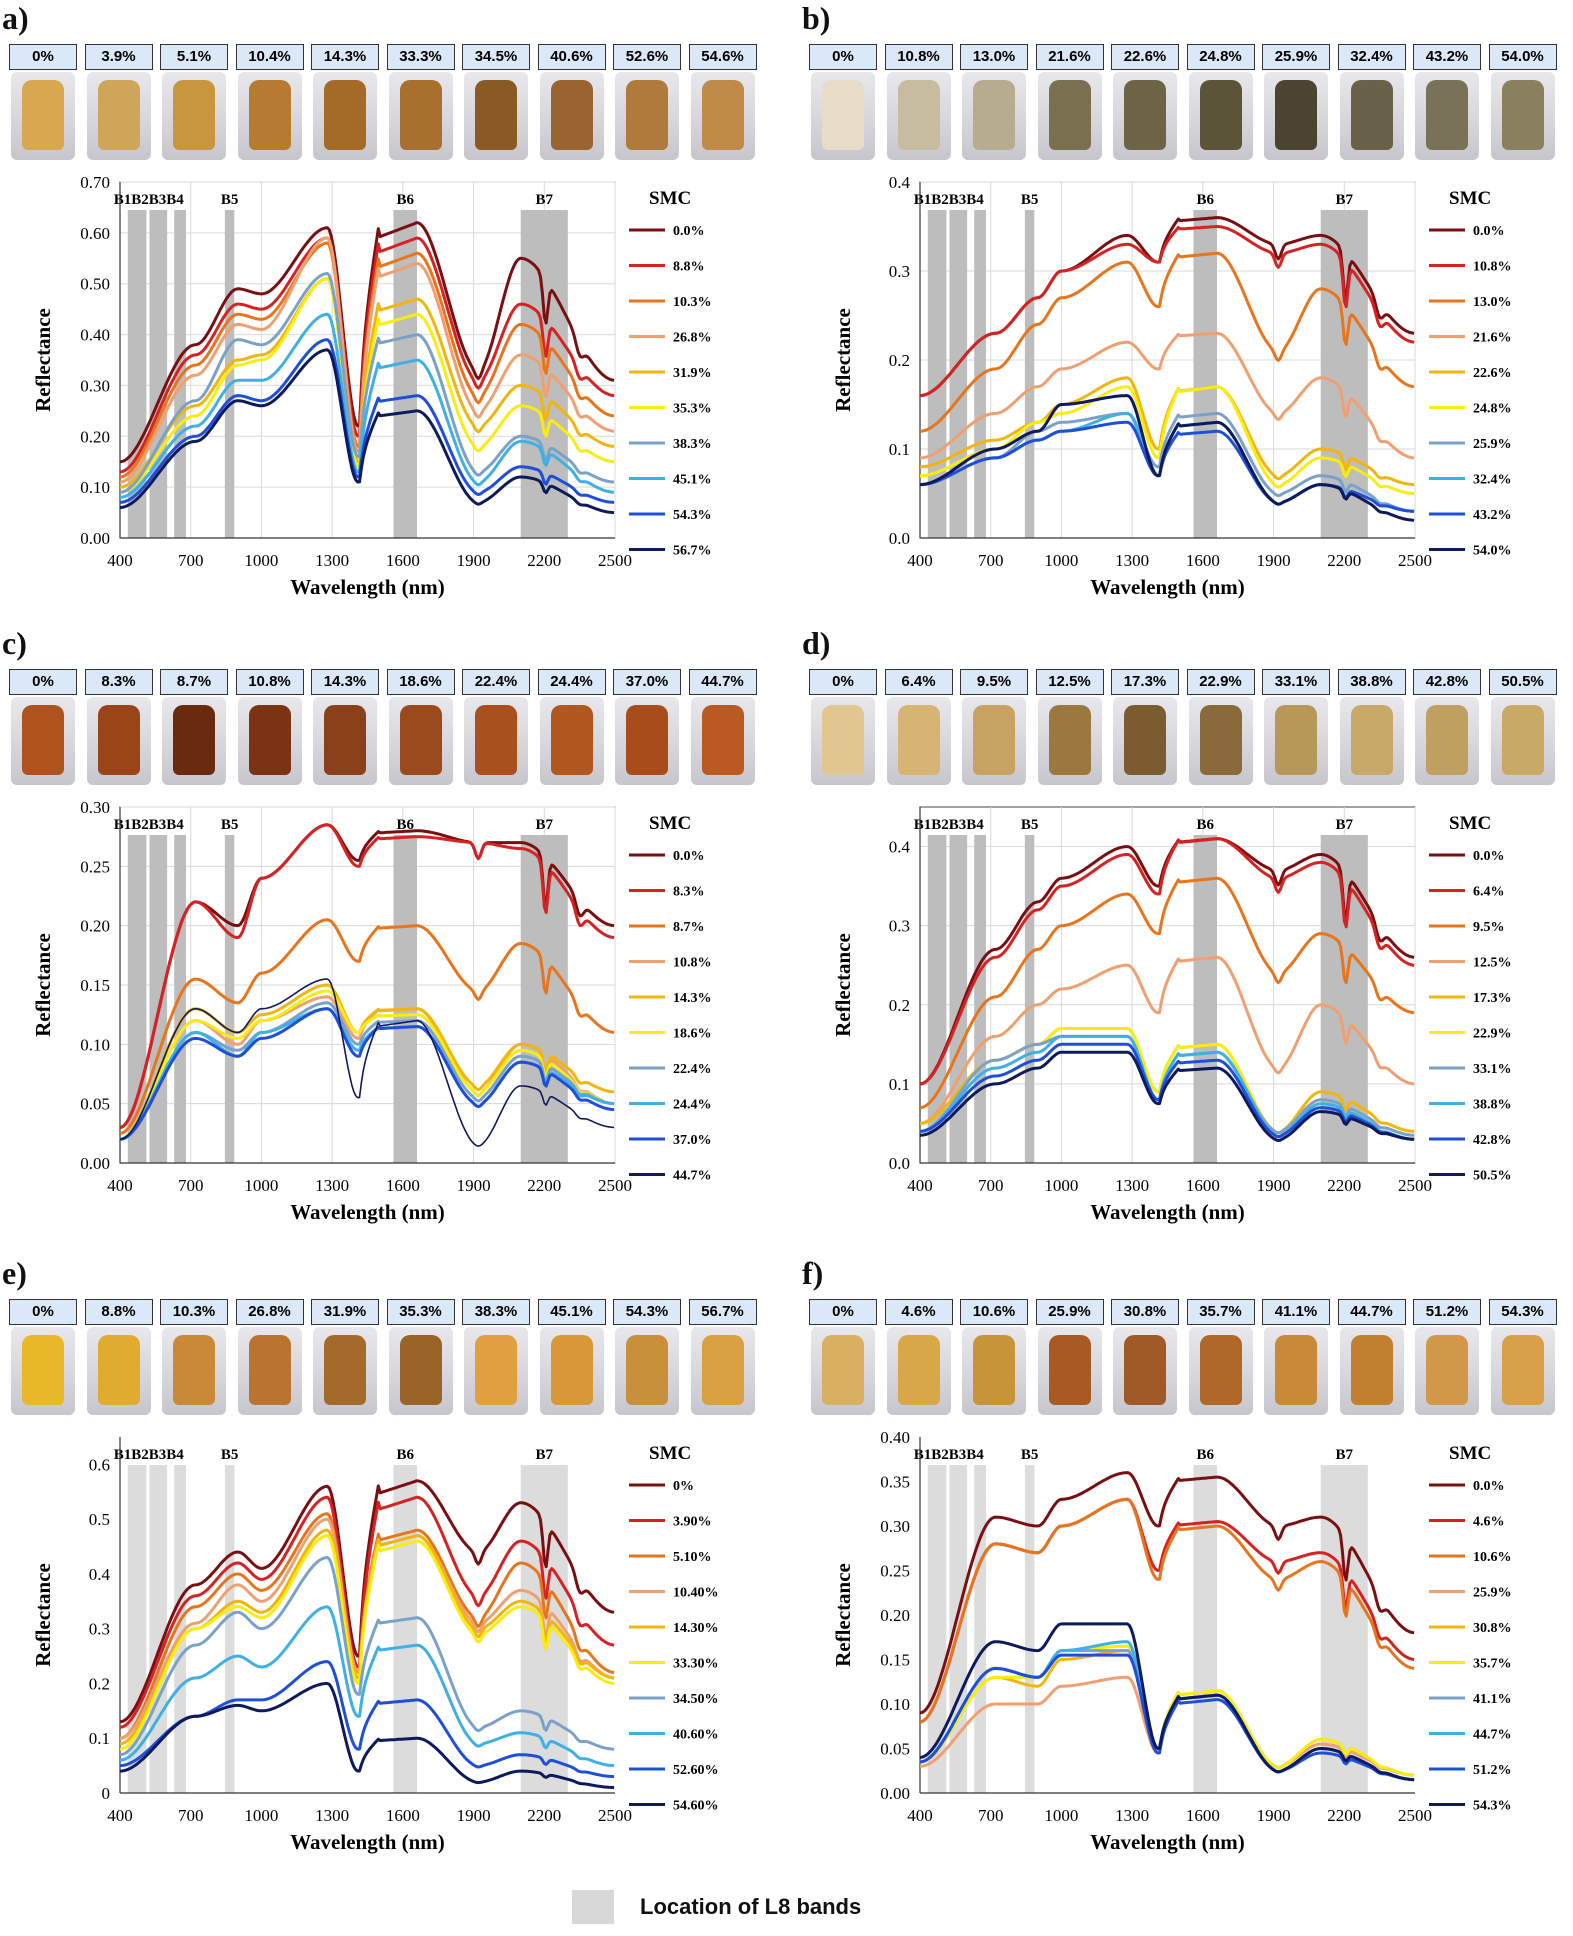  What do you see at coordinates (1522, 1312) in the screenshot?
I see `soil-sample-label: 54.3%` at bounding box center [1522, 1312].